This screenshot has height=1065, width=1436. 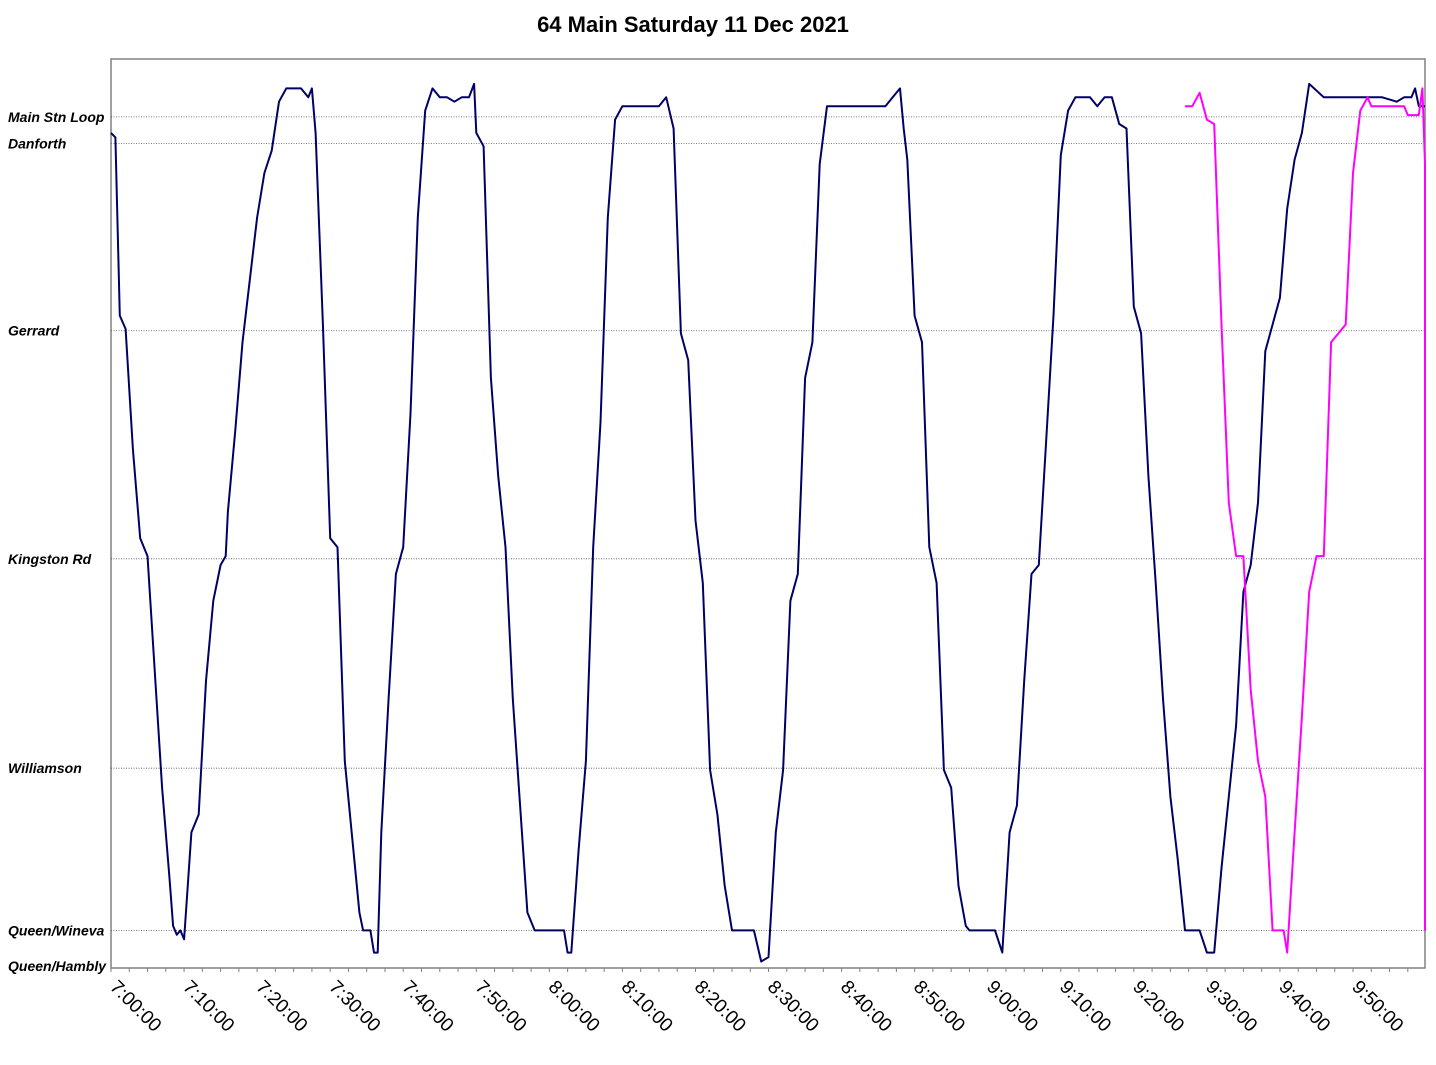 I want to click on x-tick-label: 7:30:00, so click(x=355, y=1007).